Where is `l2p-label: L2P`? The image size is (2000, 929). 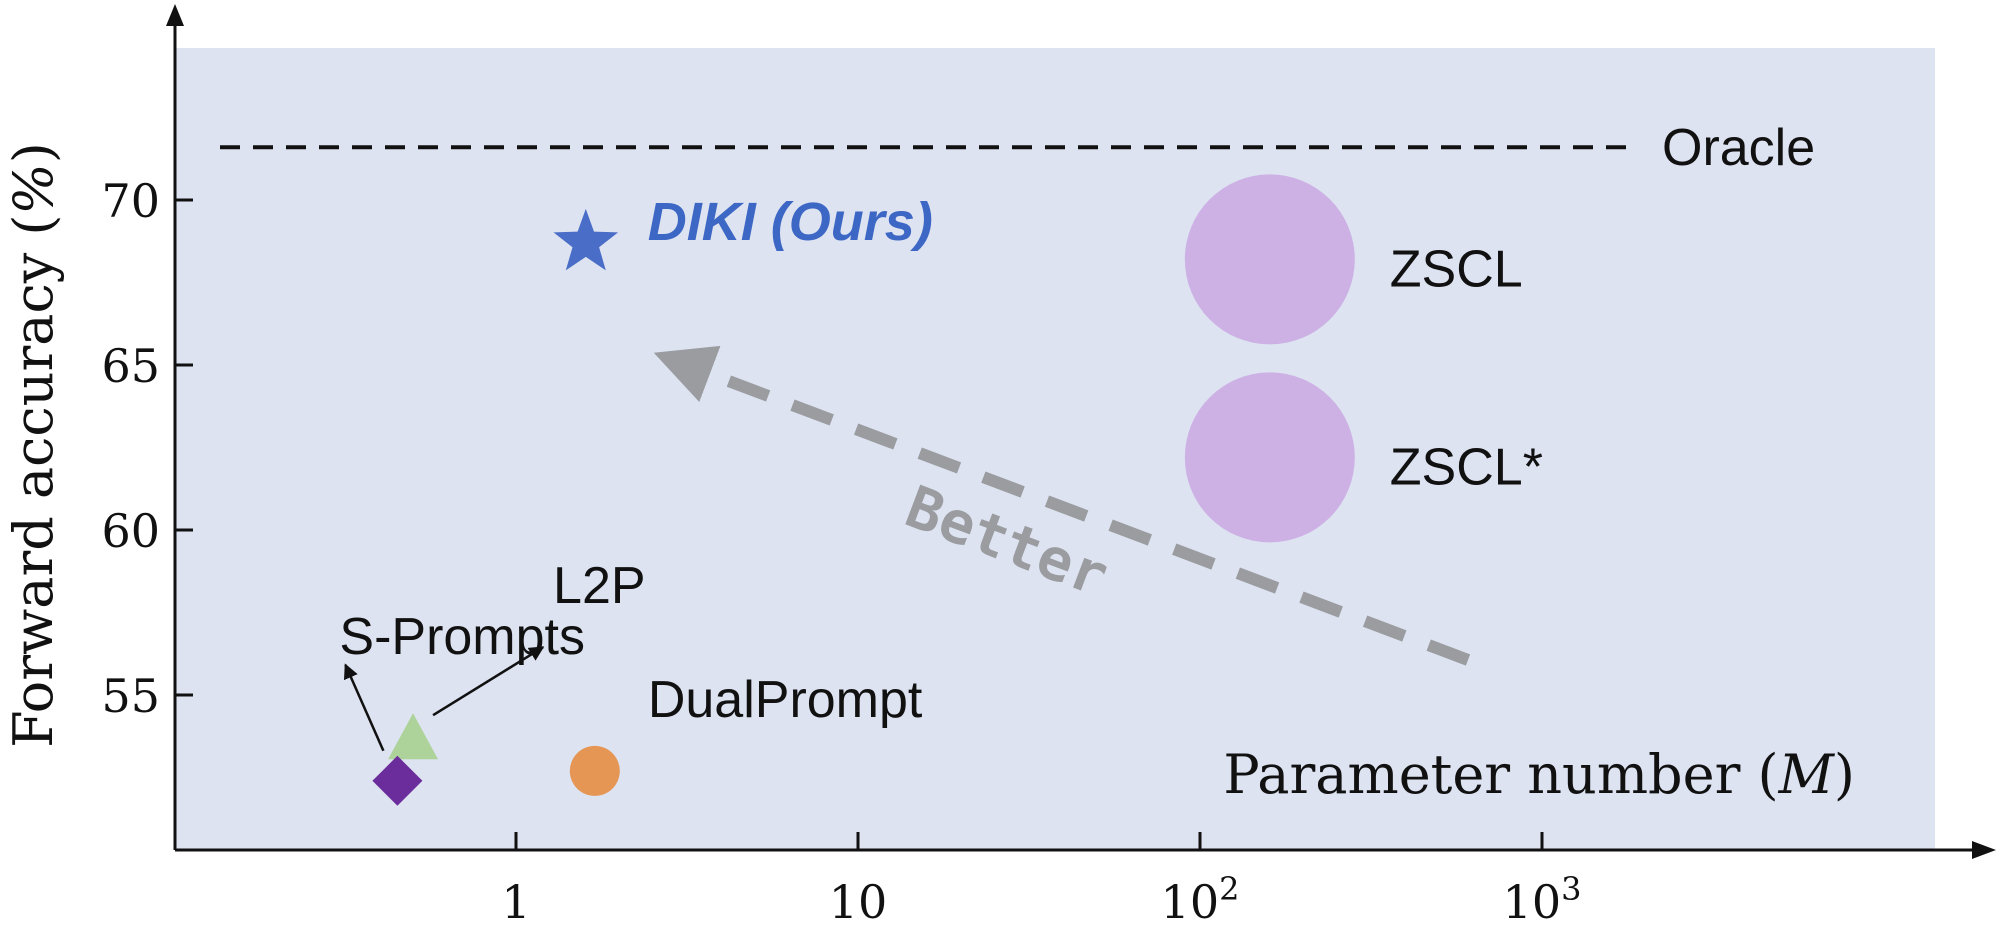 l2p-label: L2P is located at coordinates (599, 586).